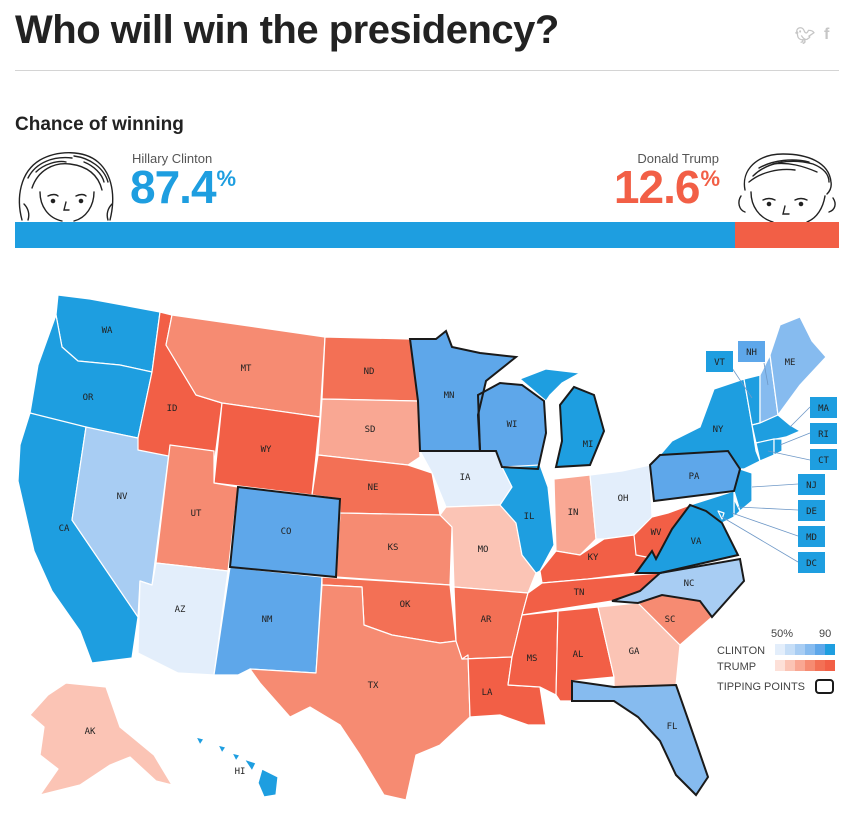  Describe the element at coordinates (634, 652) in the screenshot. I see `state-label-GA: GA` at that location.